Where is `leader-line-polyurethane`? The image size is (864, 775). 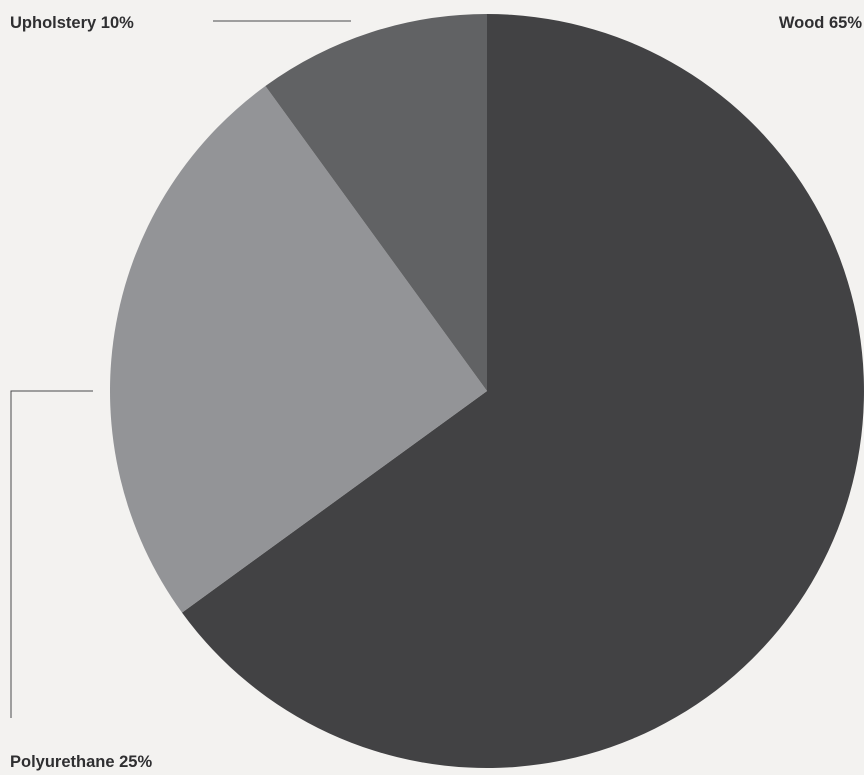 leader-line-polyurethane is located at coordinates (51, 554).